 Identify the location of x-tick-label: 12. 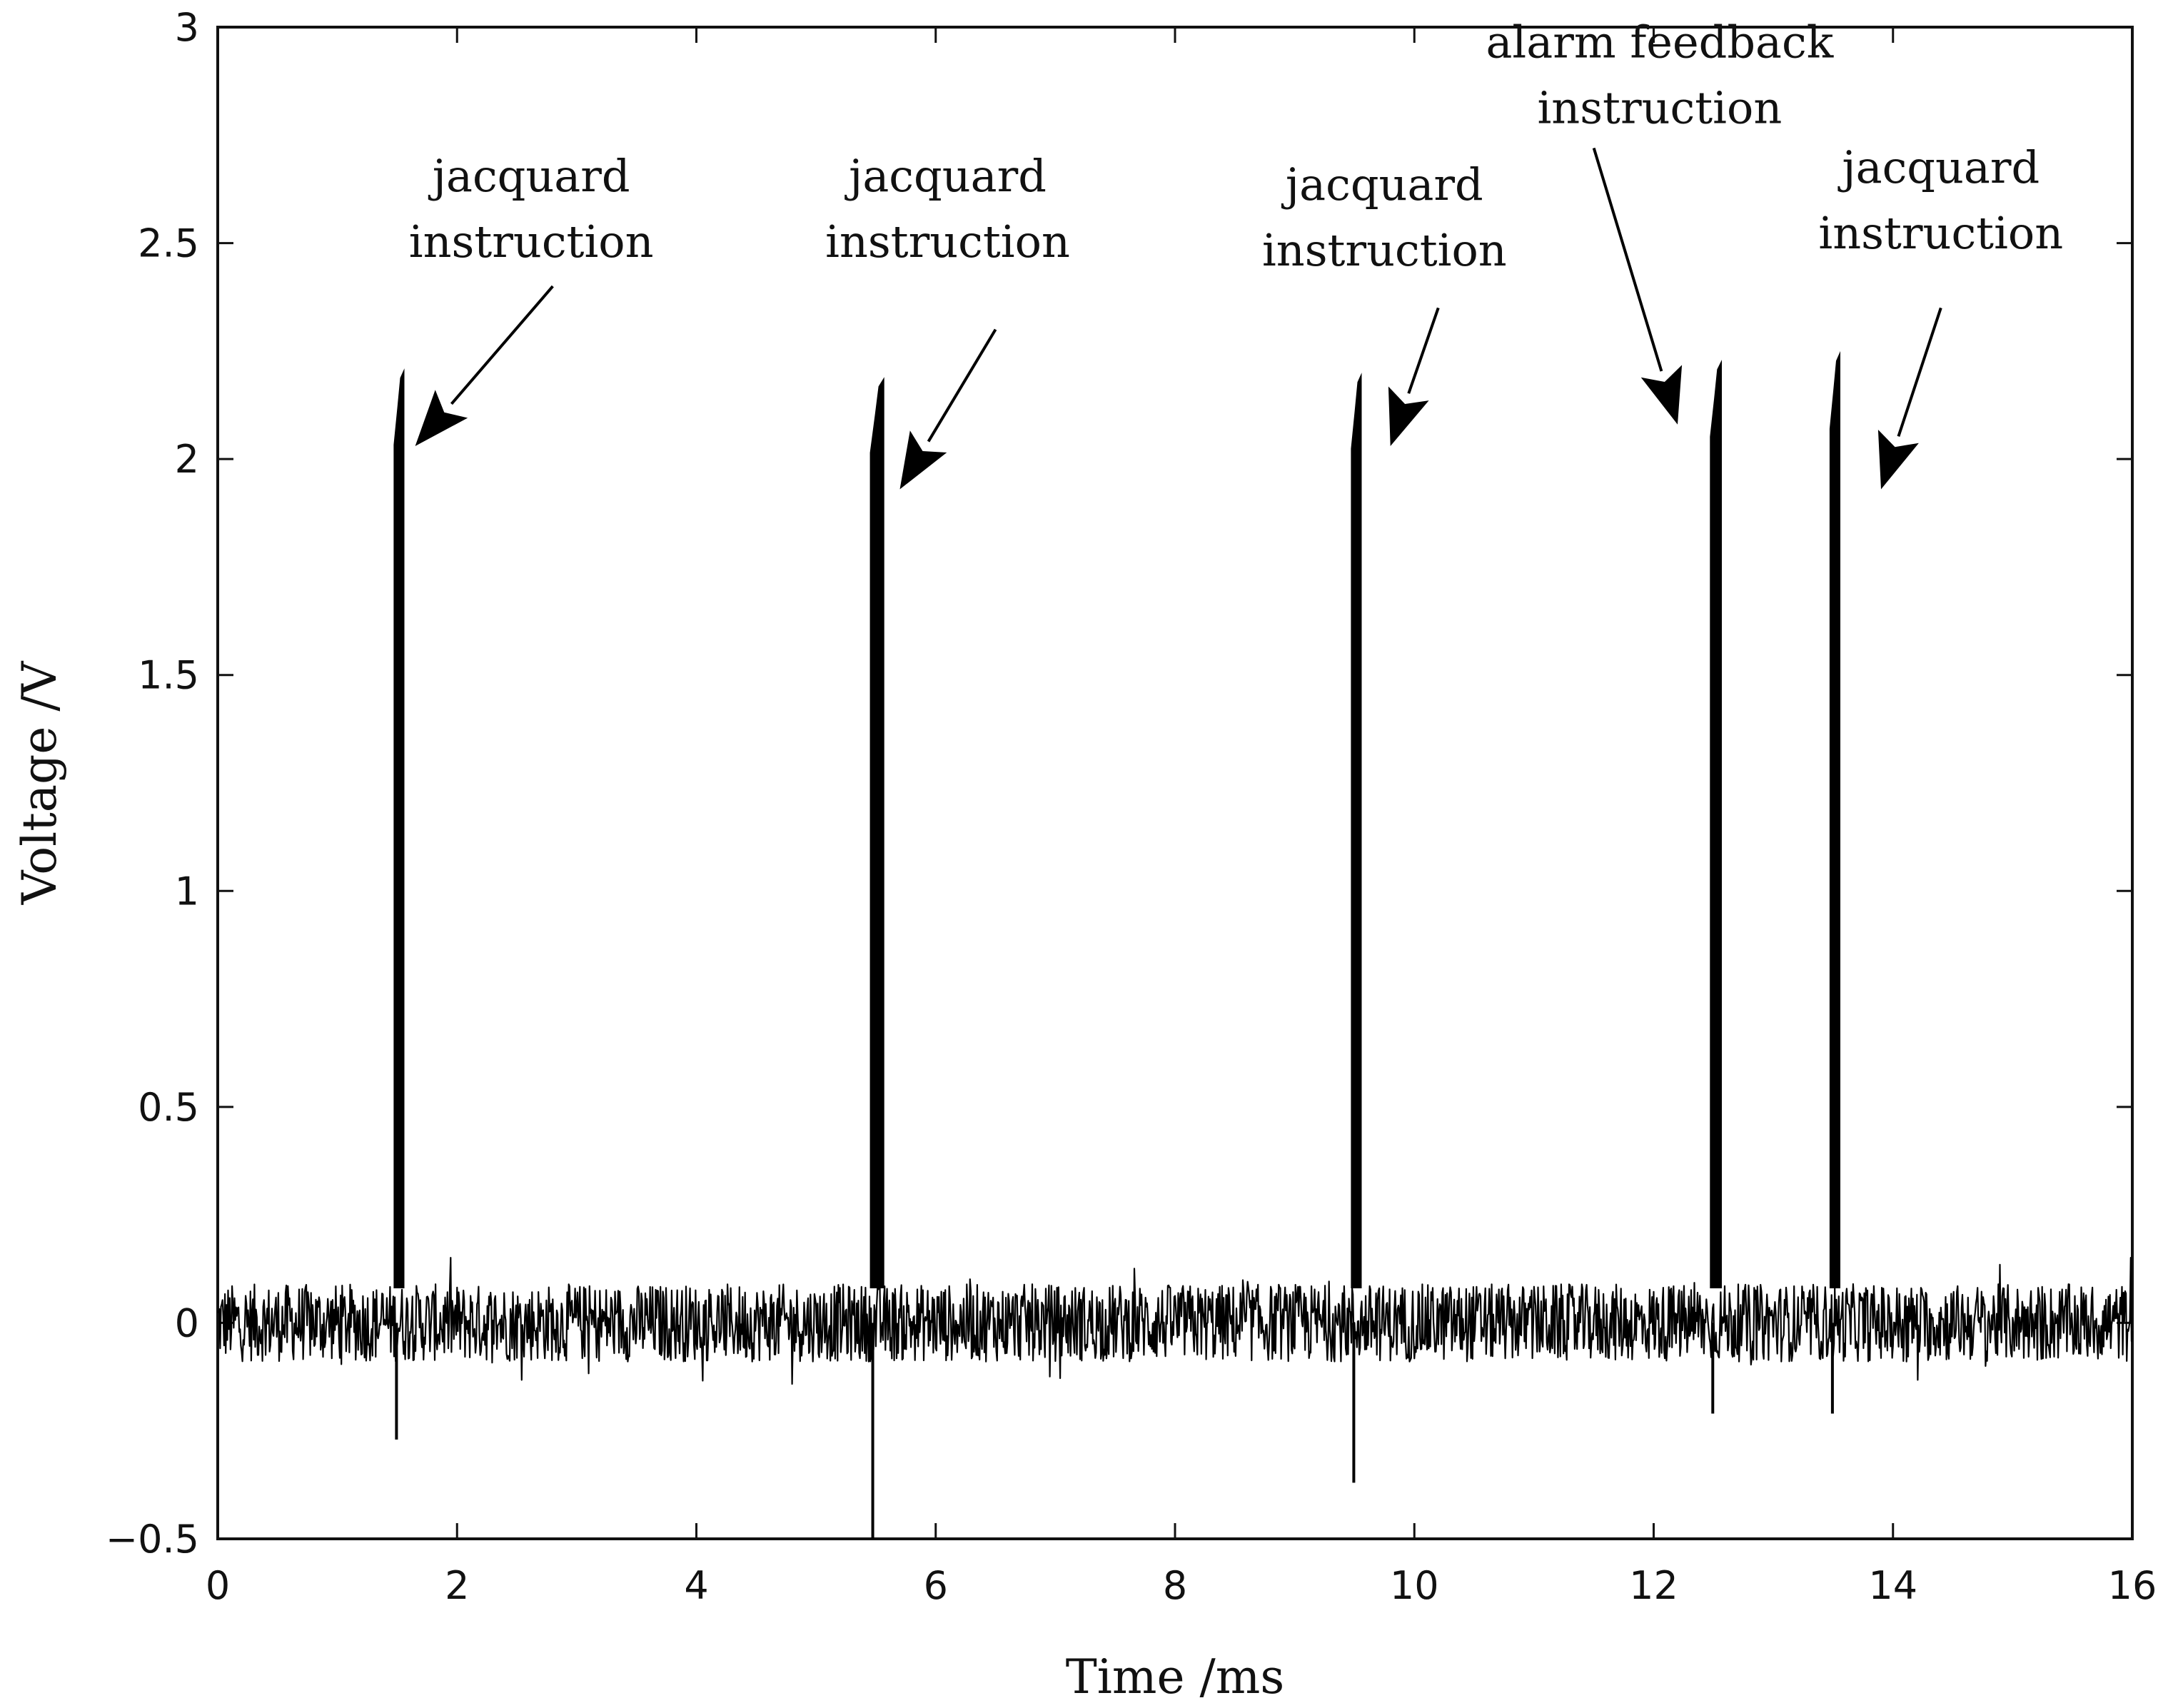
(1654, 1586).